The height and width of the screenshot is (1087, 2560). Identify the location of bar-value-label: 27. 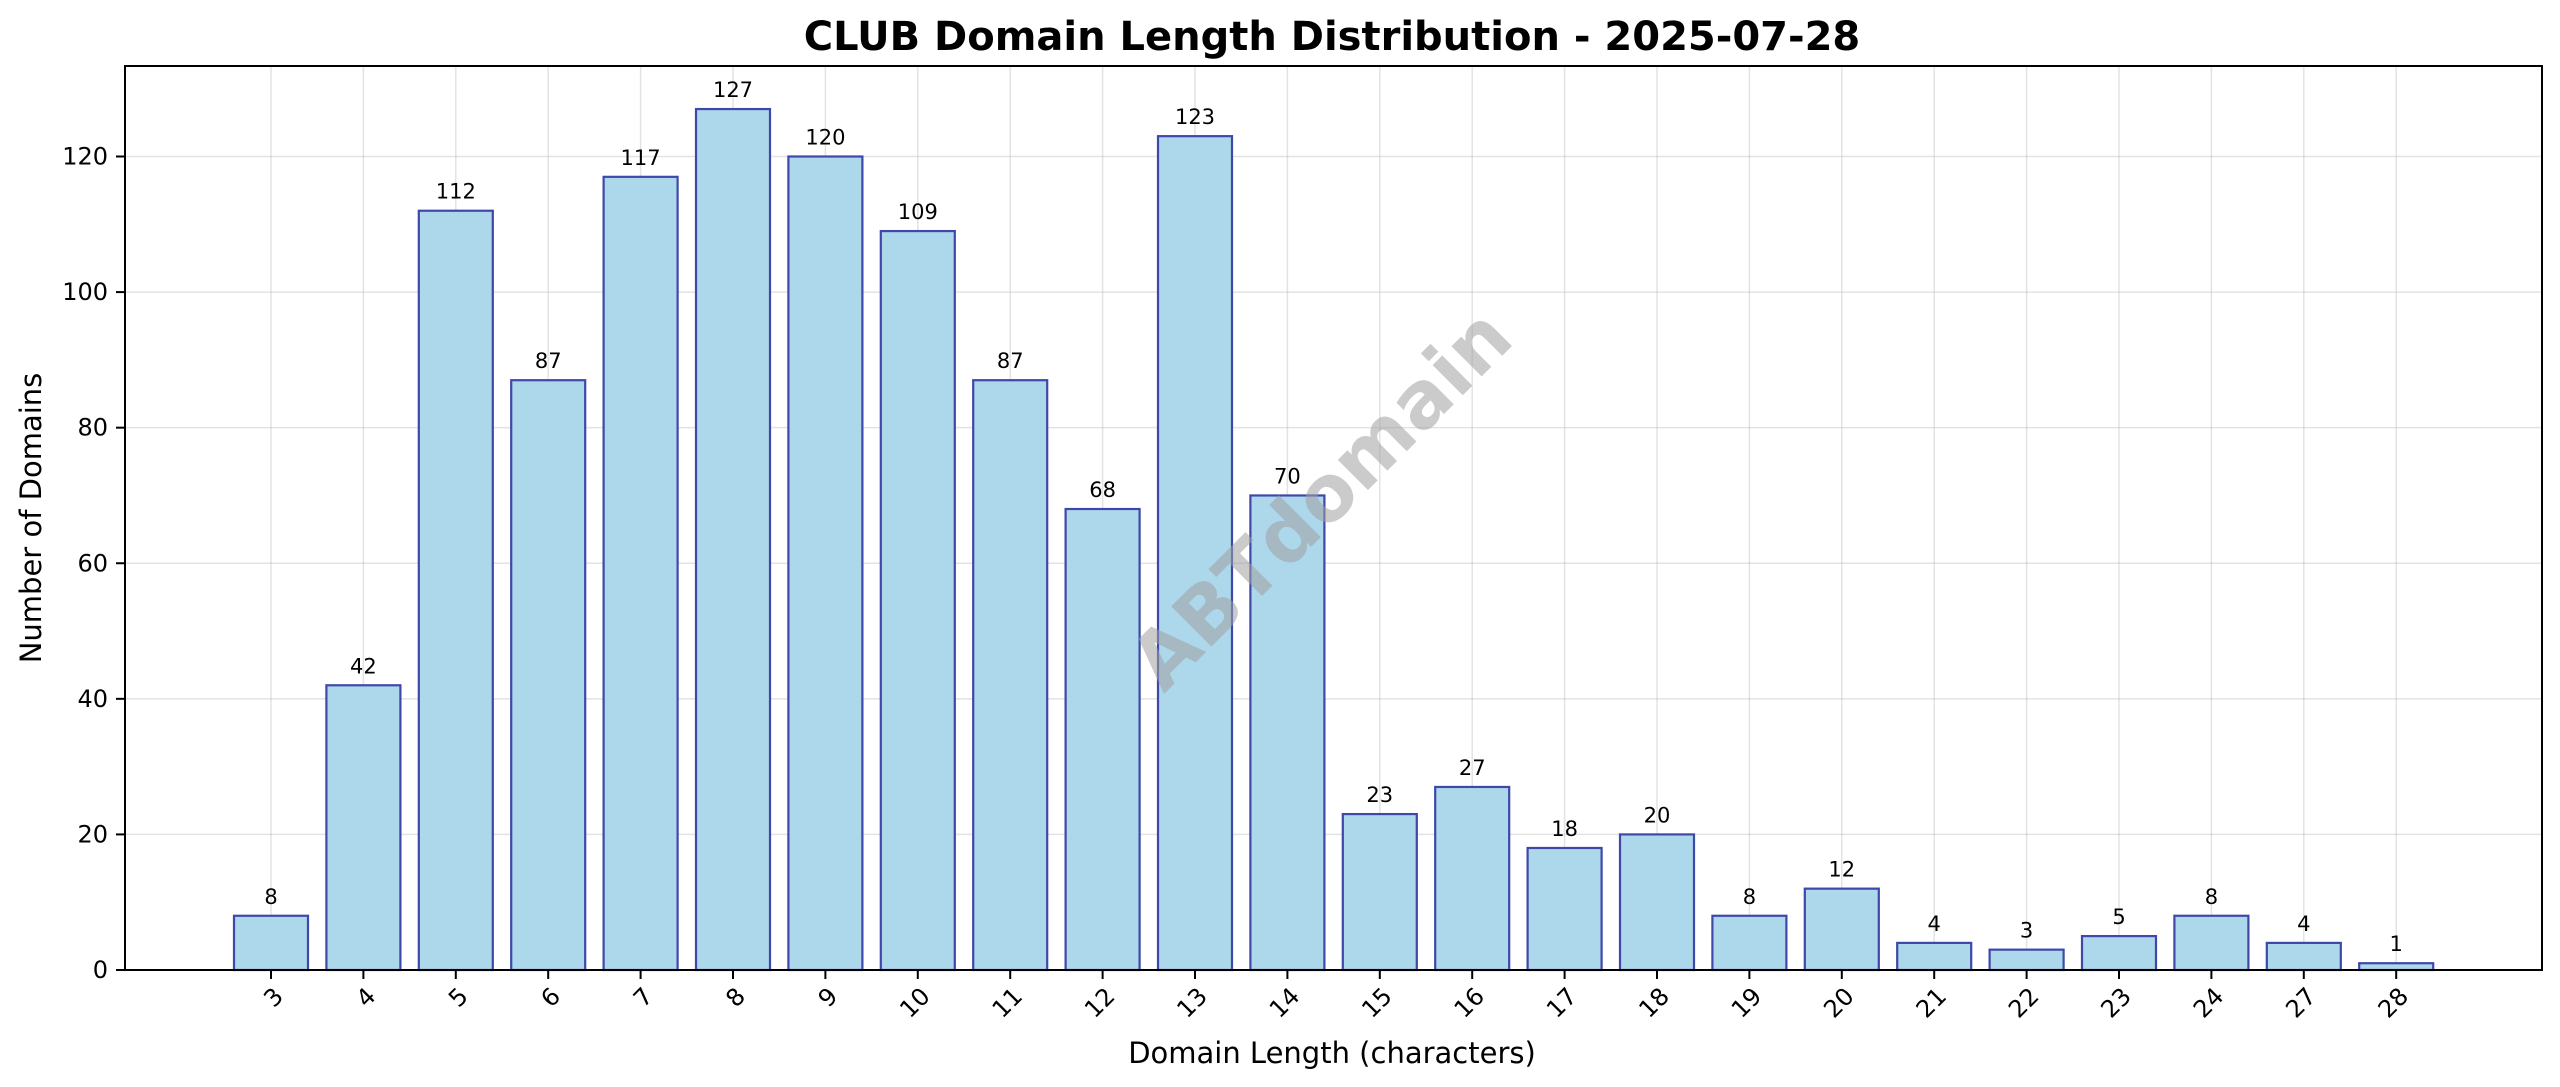
(1472, 768).